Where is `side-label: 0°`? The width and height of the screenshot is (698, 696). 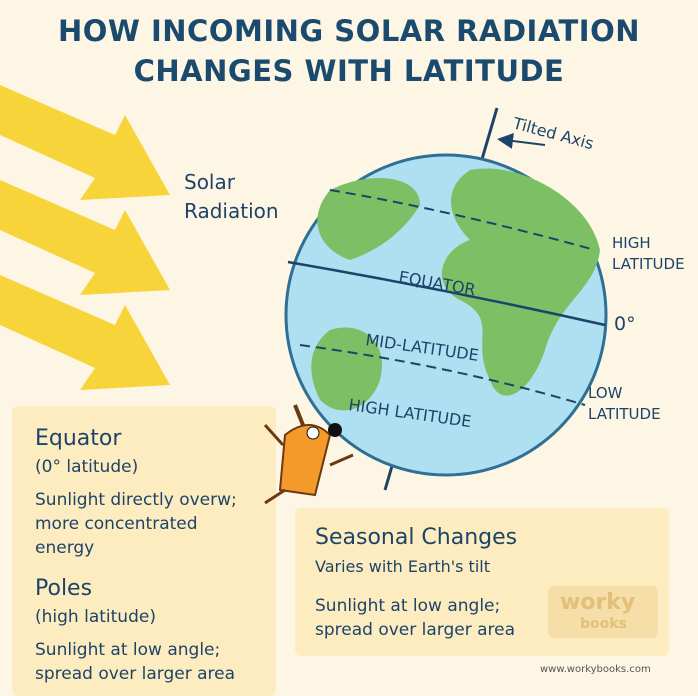
side-label: 0° is located at coordinates (625, 324).